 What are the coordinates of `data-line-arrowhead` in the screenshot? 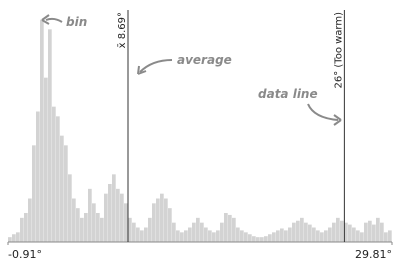 It's located at (337, 120).